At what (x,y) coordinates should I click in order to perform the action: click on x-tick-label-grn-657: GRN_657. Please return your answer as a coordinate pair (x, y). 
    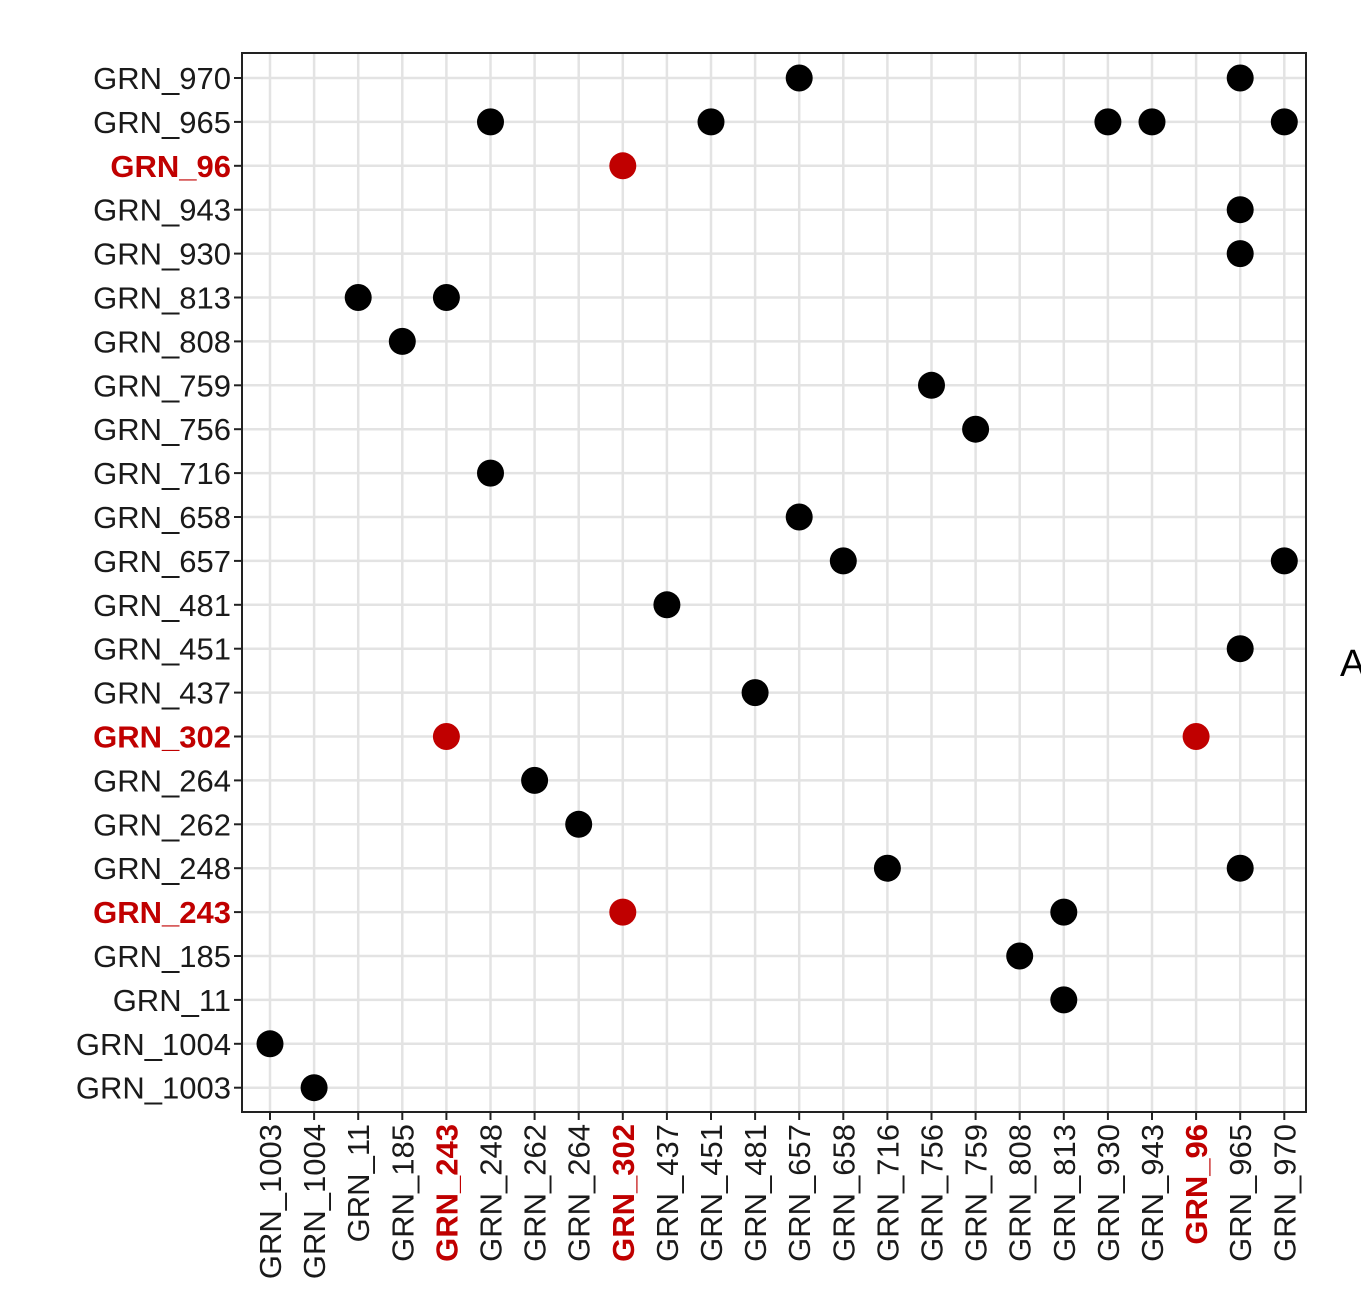
    Looking at the image, I should click on (799, 1193).